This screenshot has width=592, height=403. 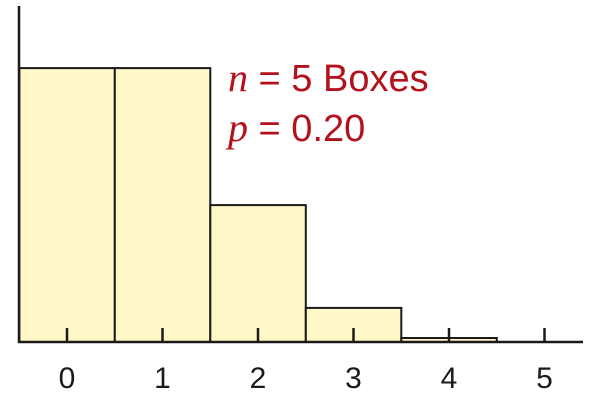 What do you see at coordinates (449, 378) in the screenshot?
I see `x-tick-label-4: 4` at bounding box center [449, 378].